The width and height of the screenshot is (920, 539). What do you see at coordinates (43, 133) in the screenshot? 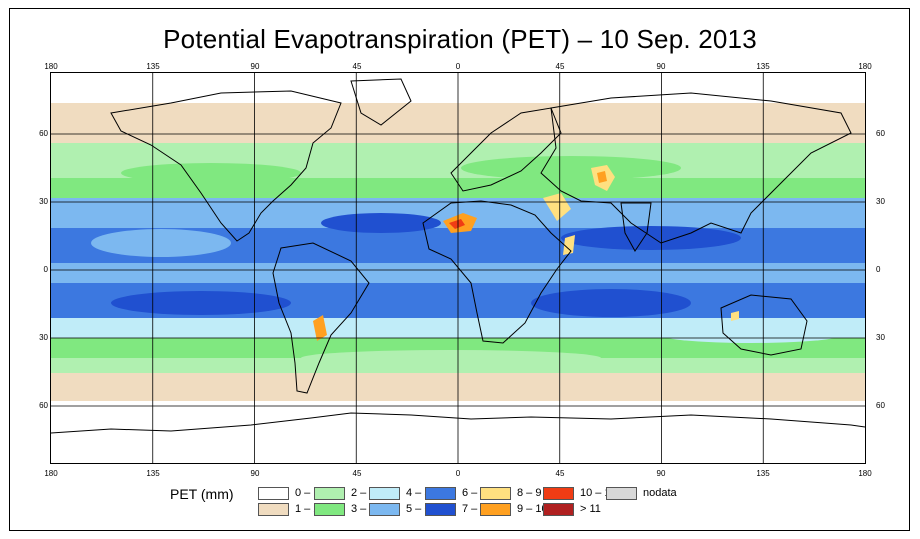
I see `tick-lat-left-0: 60` at bounding box center [43, 133].